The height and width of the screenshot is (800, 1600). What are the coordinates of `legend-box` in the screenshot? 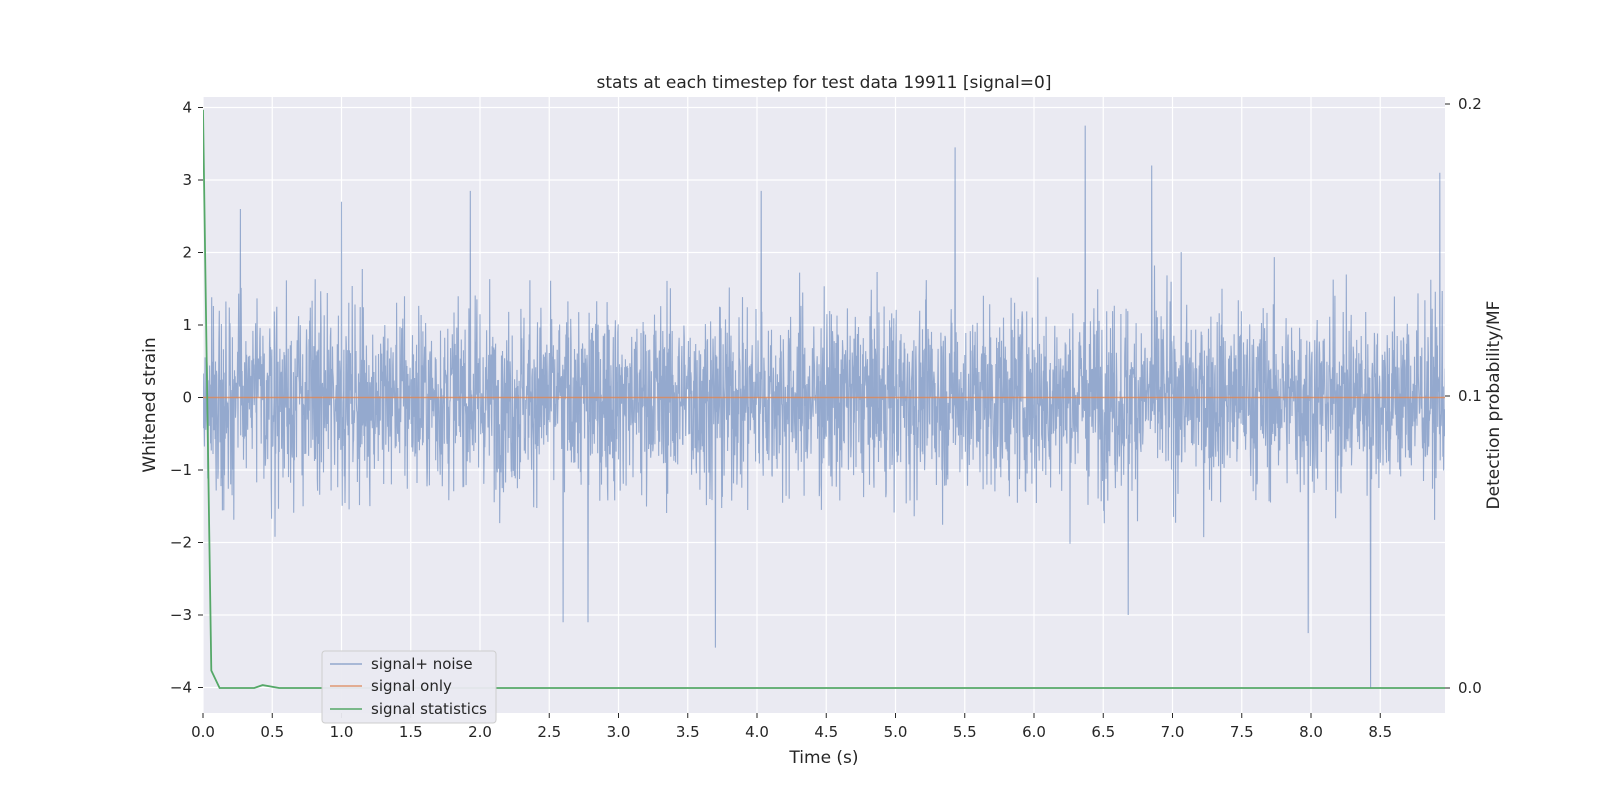 It's located at (409, 687).